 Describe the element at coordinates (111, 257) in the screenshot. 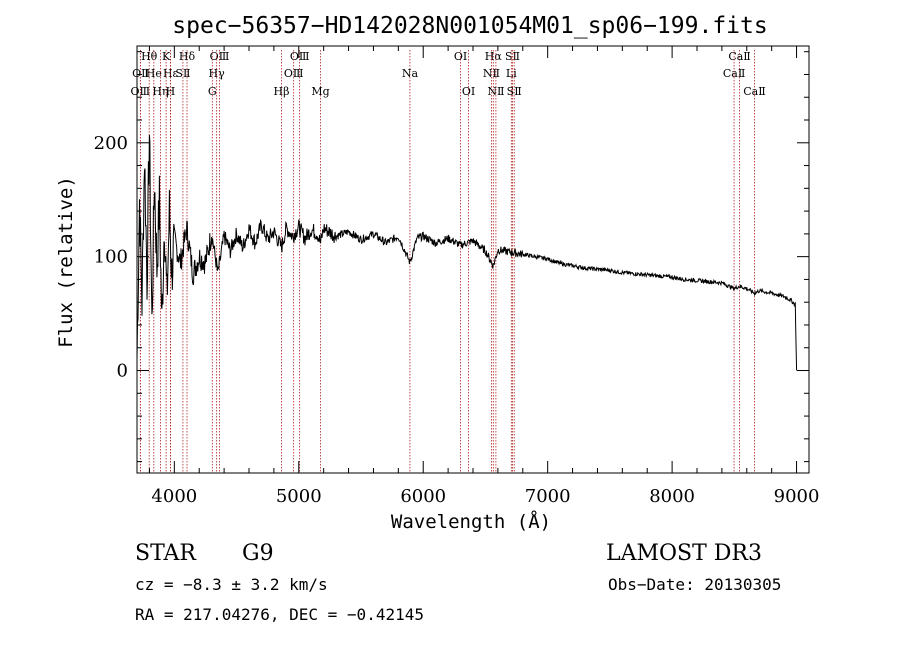

I see `y-tick-label: 100` at that location.